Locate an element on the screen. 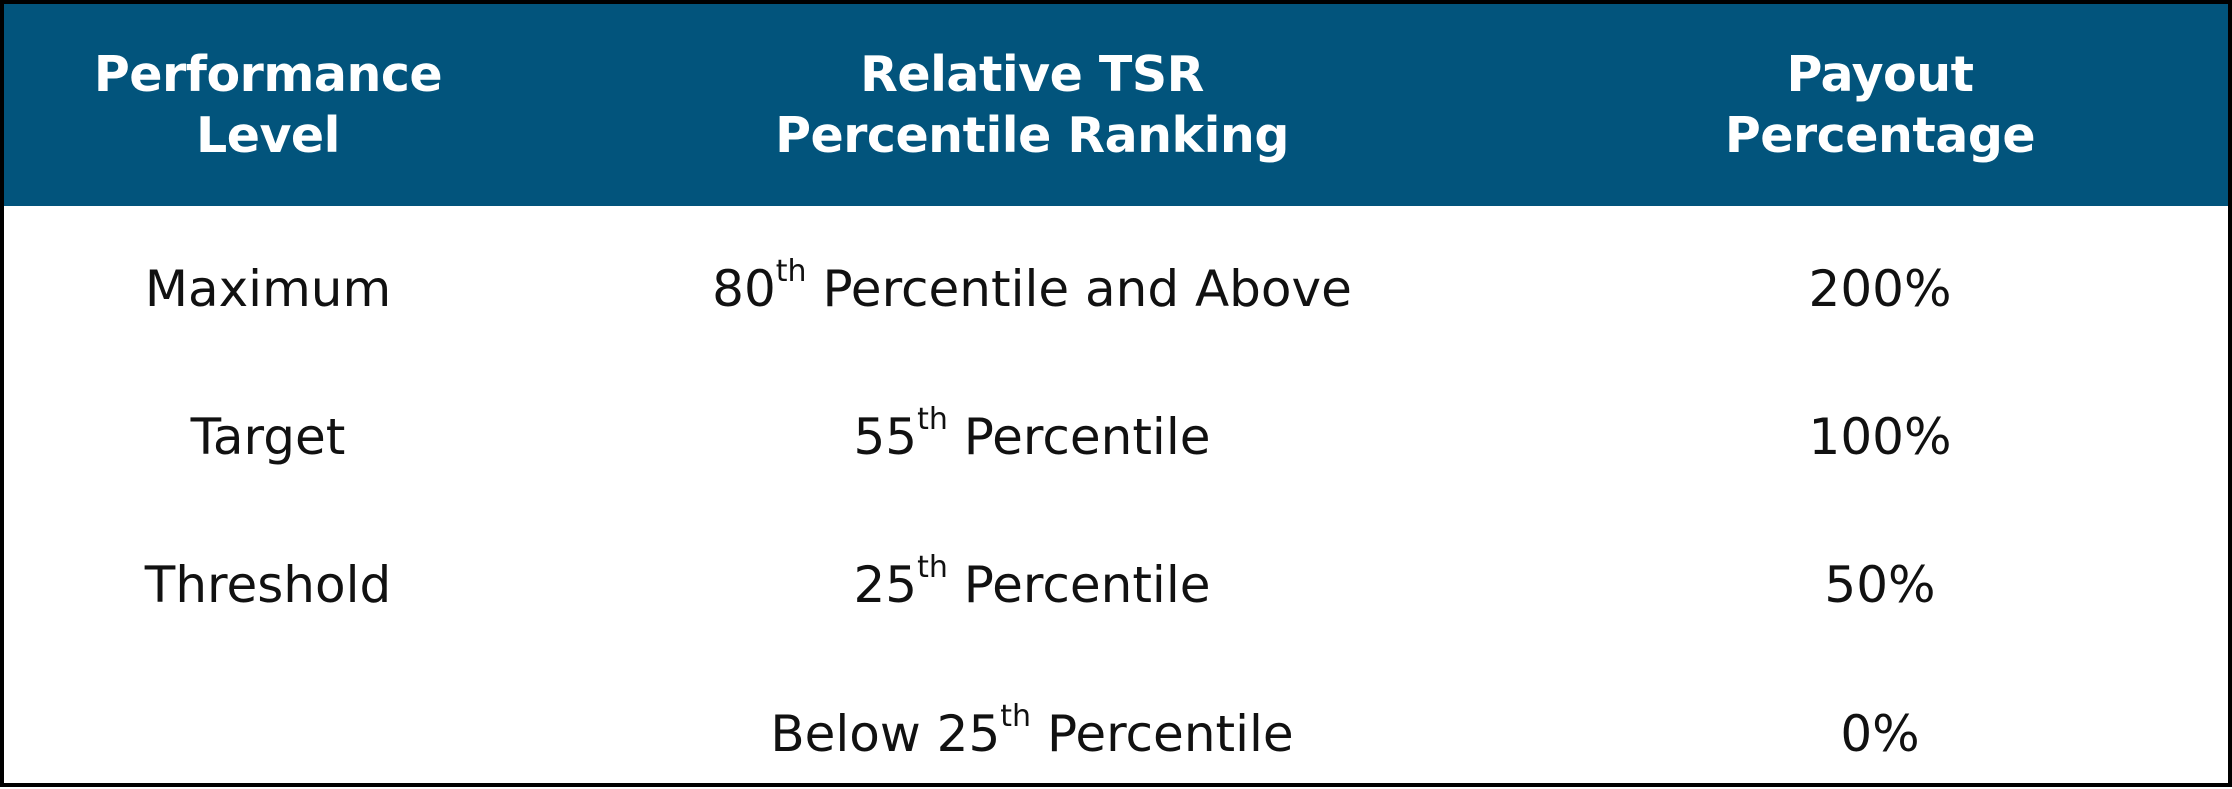 The image size is (2232, 789). ranking-text: Percentile and Above is located at coordinates (1079, 289).